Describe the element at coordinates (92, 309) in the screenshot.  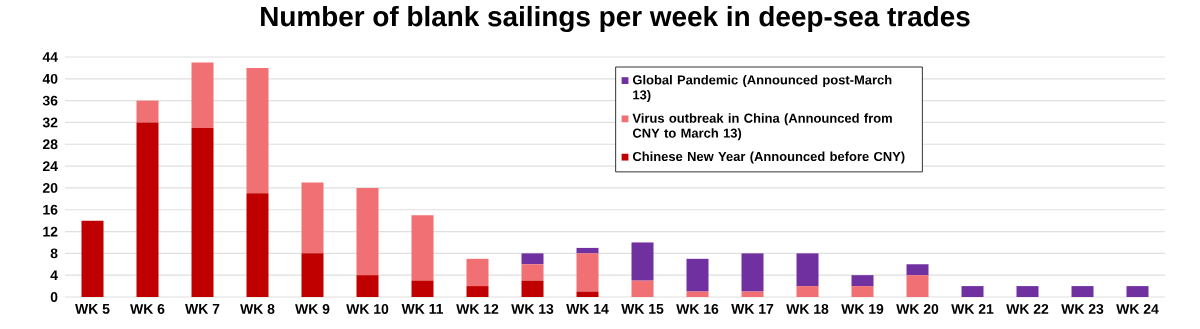
I see `x-tick-label: WK 5` at that location.